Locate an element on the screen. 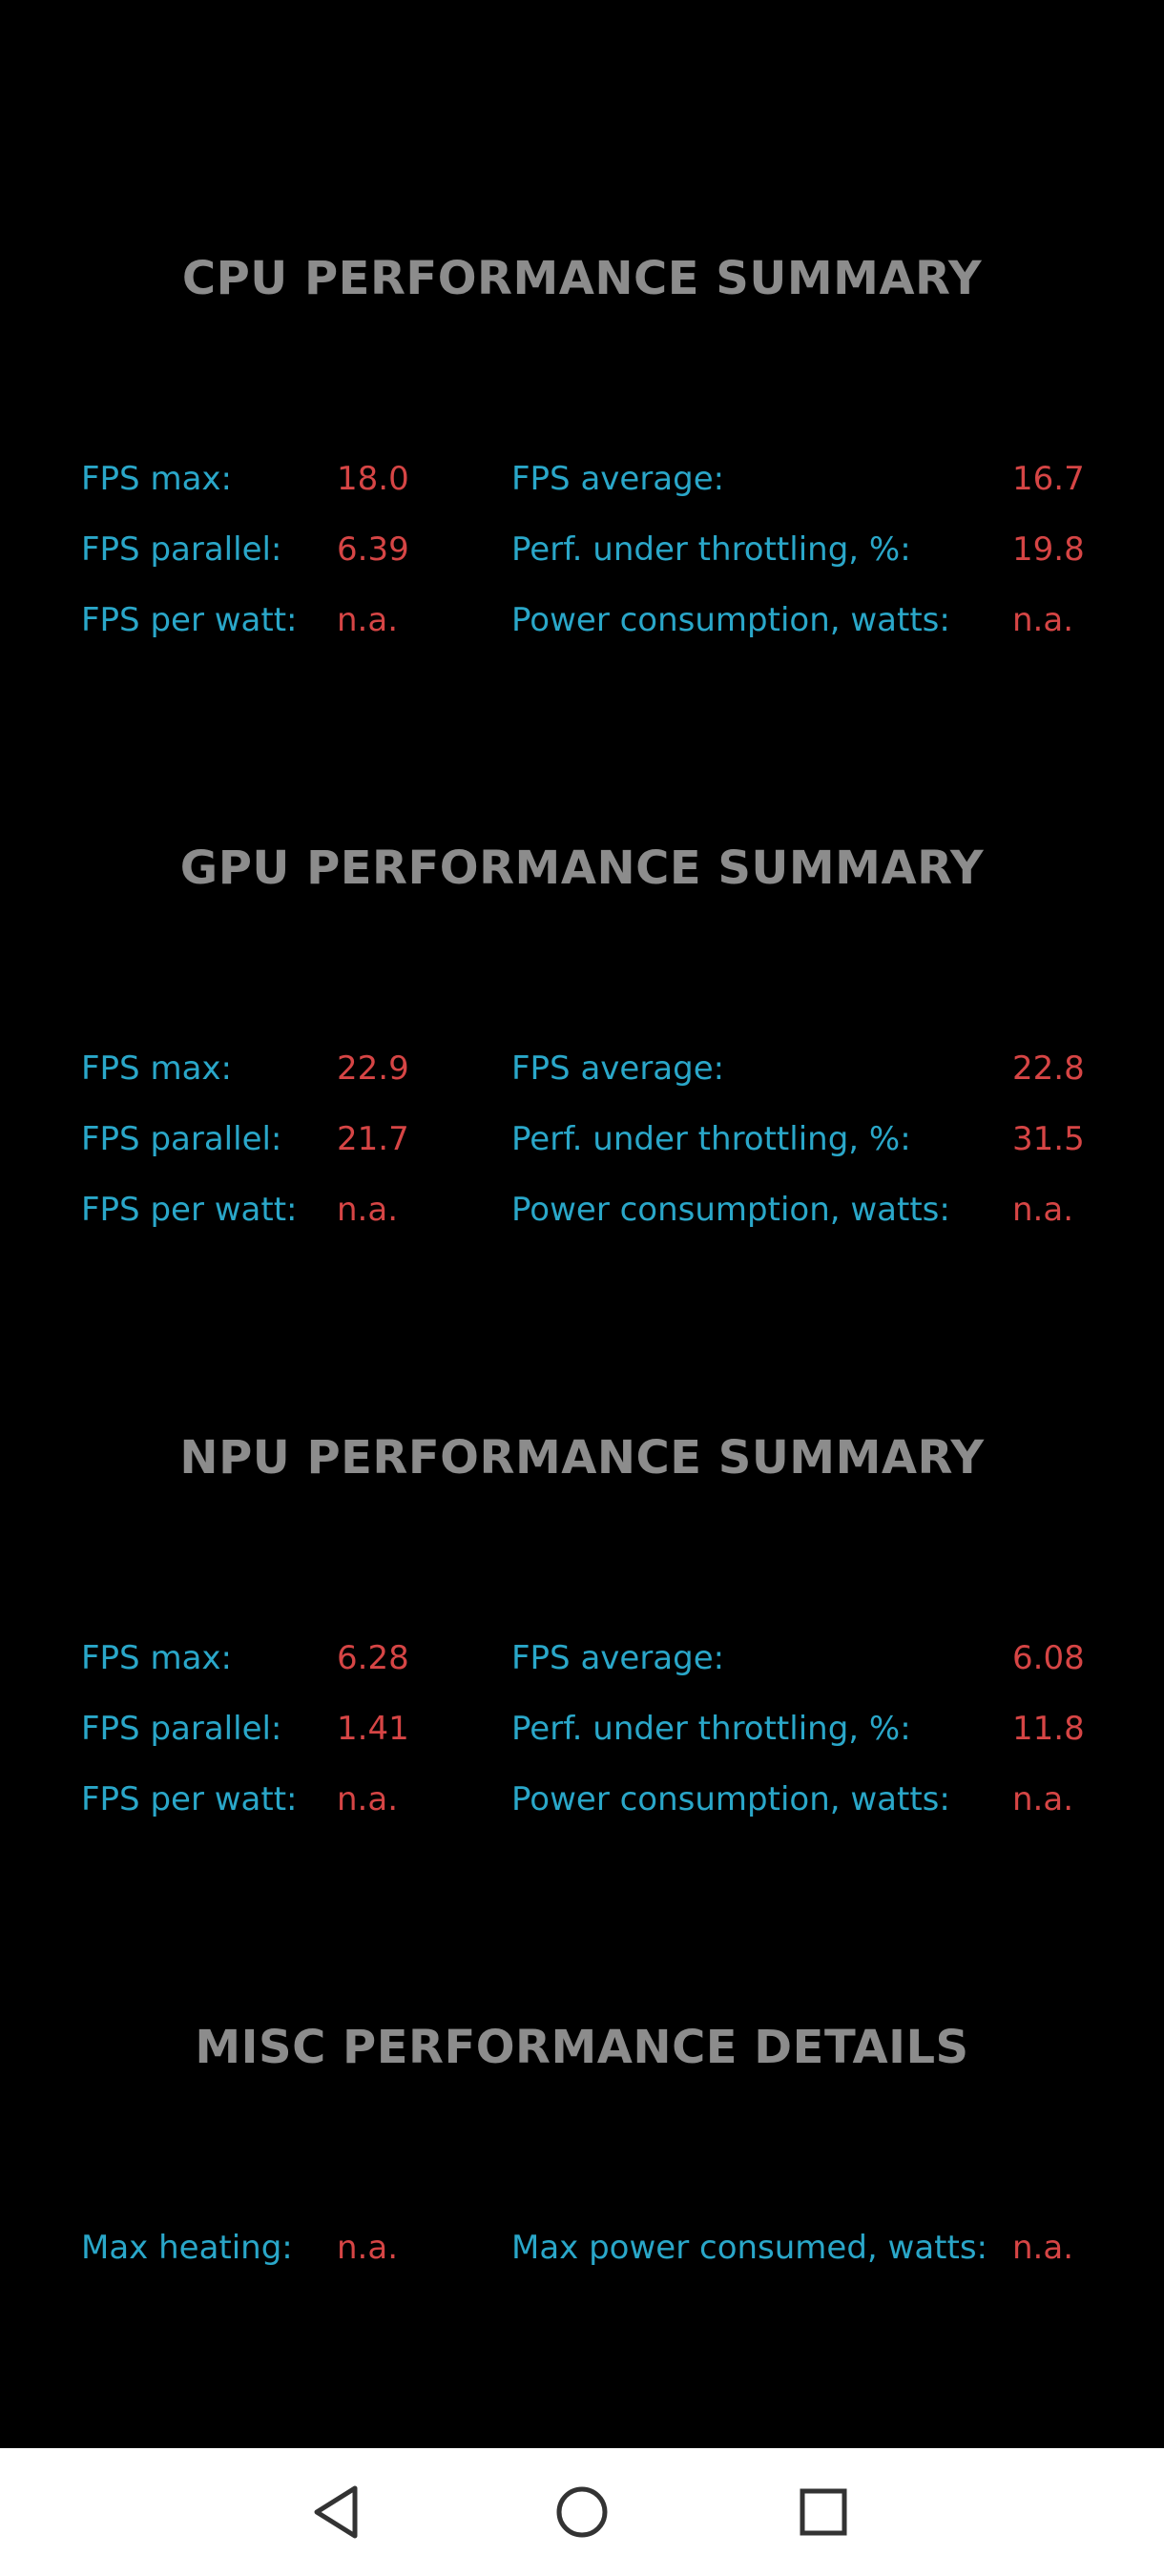 The height and width of the screenshot is (2576, 1164). section-title: NPU PERFORMANCE SUMMARY is located at coordinates (582, 1458).